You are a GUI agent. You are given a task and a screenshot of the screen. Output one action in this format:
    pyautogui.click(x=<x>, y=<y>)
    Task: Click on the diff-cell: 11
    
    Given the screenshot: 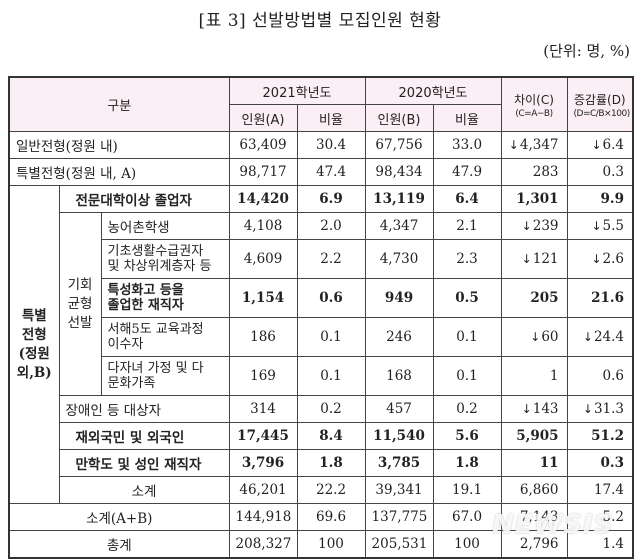 What is the action you would take?
    pyautogui.click(x=534, y=463)
    